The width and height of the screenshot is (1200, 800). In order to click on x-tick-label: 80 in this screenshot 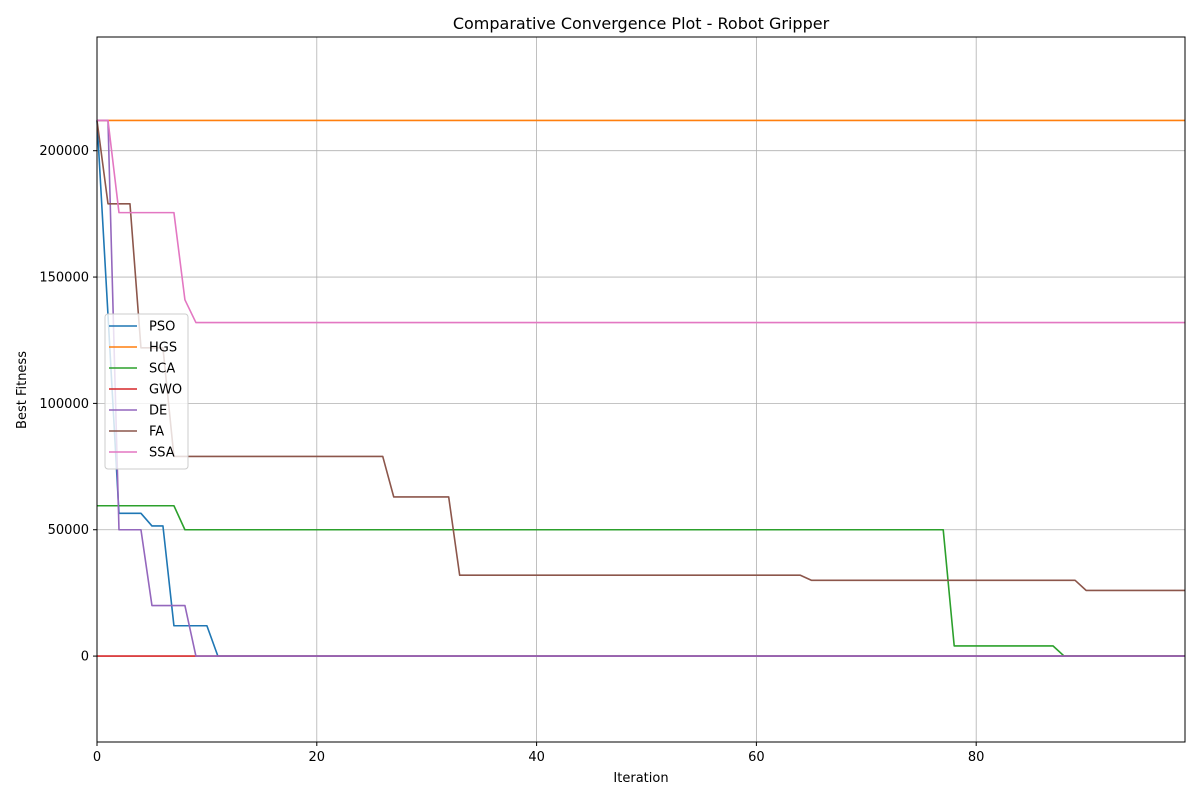, I will do `click(976, 757)`.